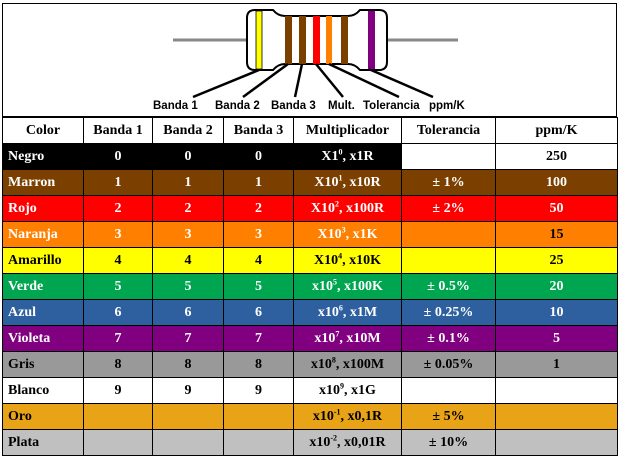  I want to click on mult-exponent: 2, so click(337, 203).